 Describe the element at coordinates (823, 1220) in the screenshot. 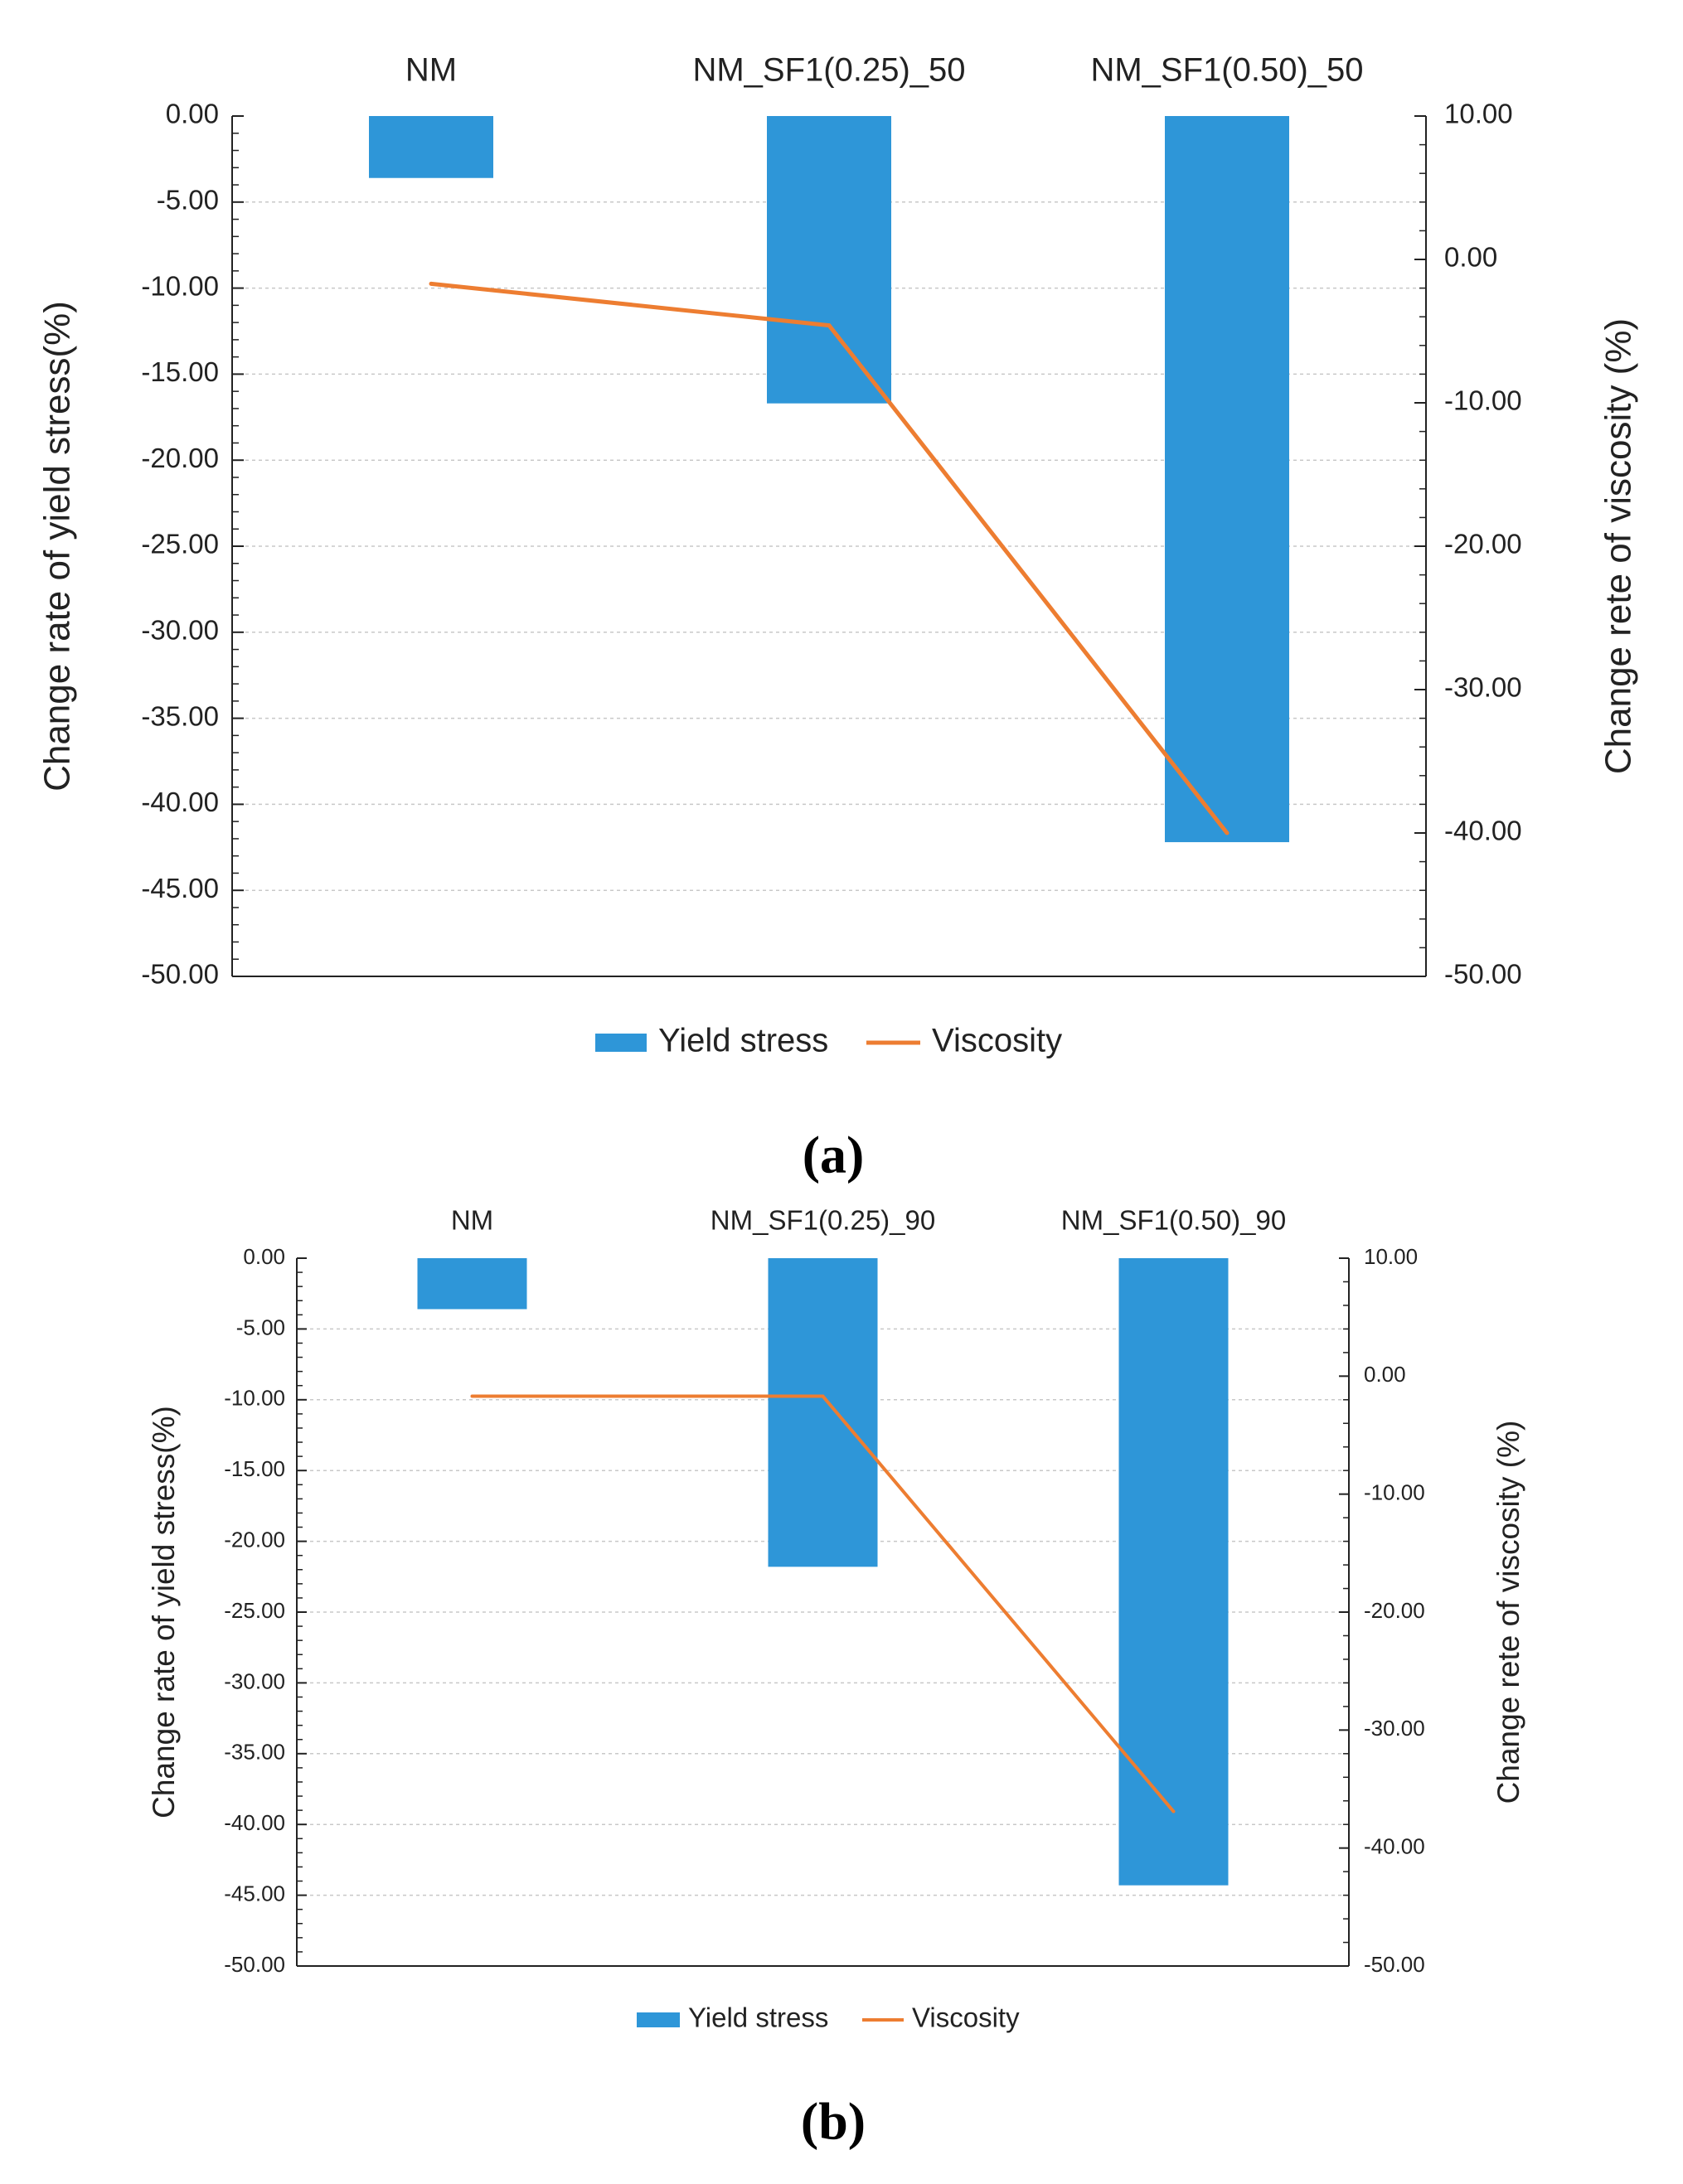

I see `category-label-1: NM_SF1(0.25)_90` at that location.